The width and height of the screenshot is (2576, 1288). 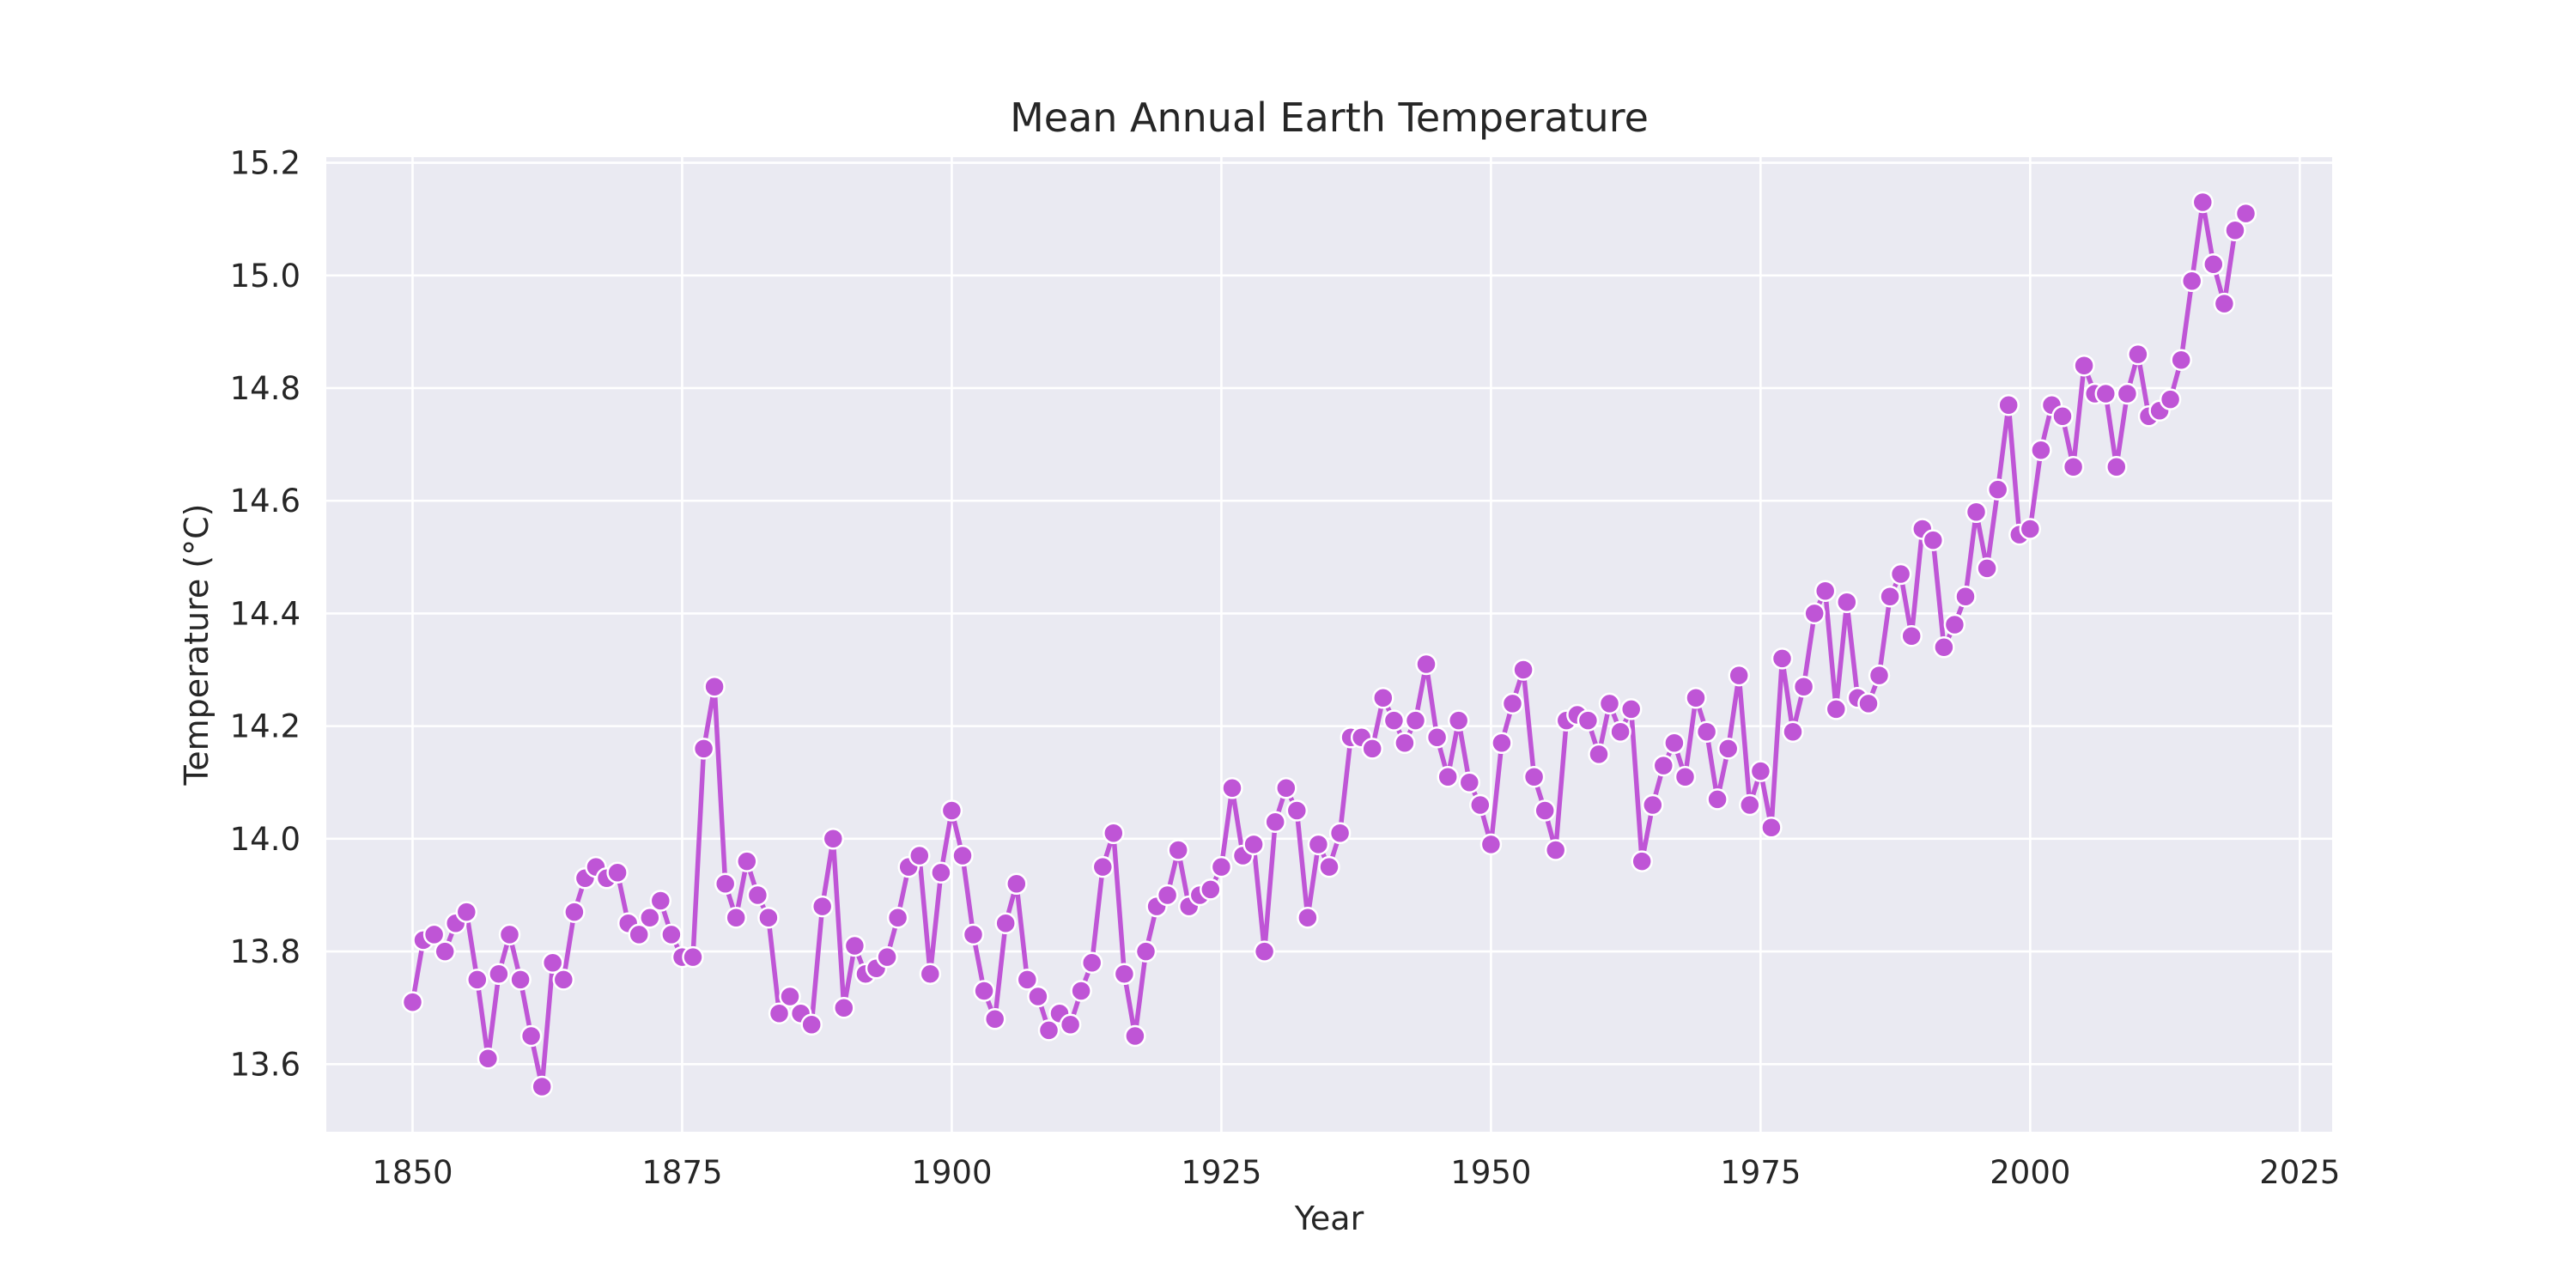 What do you see at coordinates (951, 1173) in the screenshot?
I see `x-tick-label: 1900` at bounding box center [951, 1173].